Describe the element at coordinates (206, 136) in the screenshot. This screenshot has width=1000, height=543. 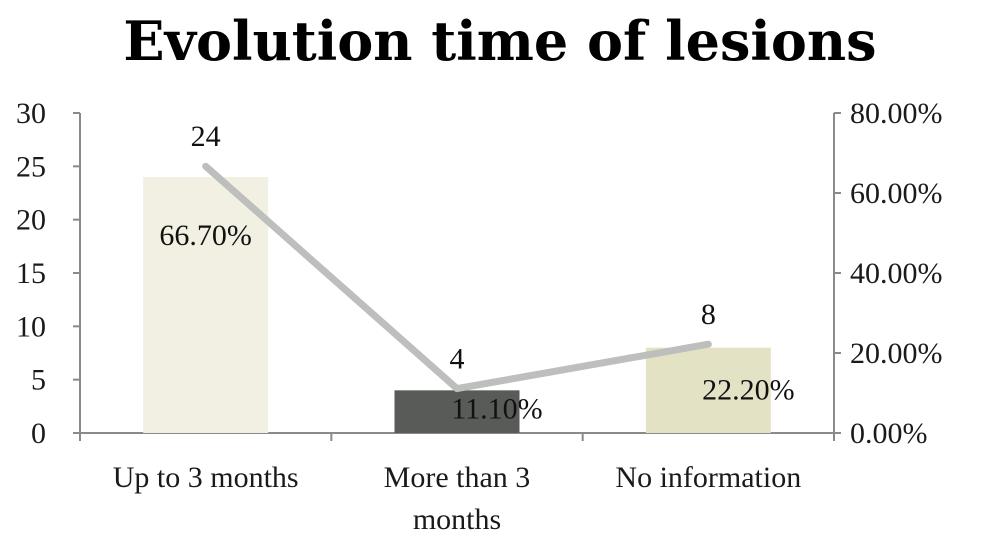
I see `count-label-1: 24` at that location.